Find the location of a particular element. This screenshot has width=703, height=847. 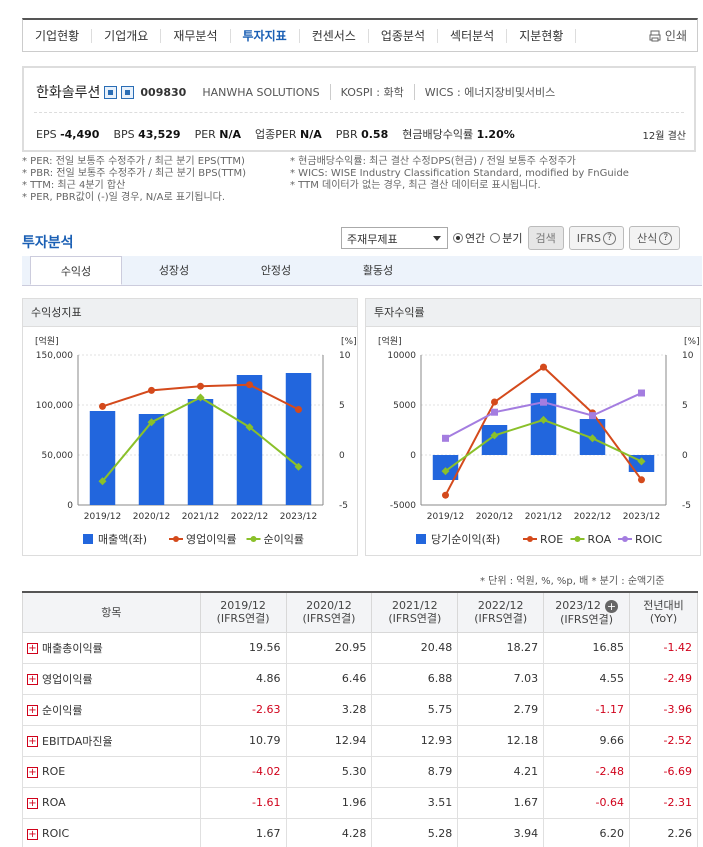

radio-quarter: 분기 is located at coordinates (506, 238).